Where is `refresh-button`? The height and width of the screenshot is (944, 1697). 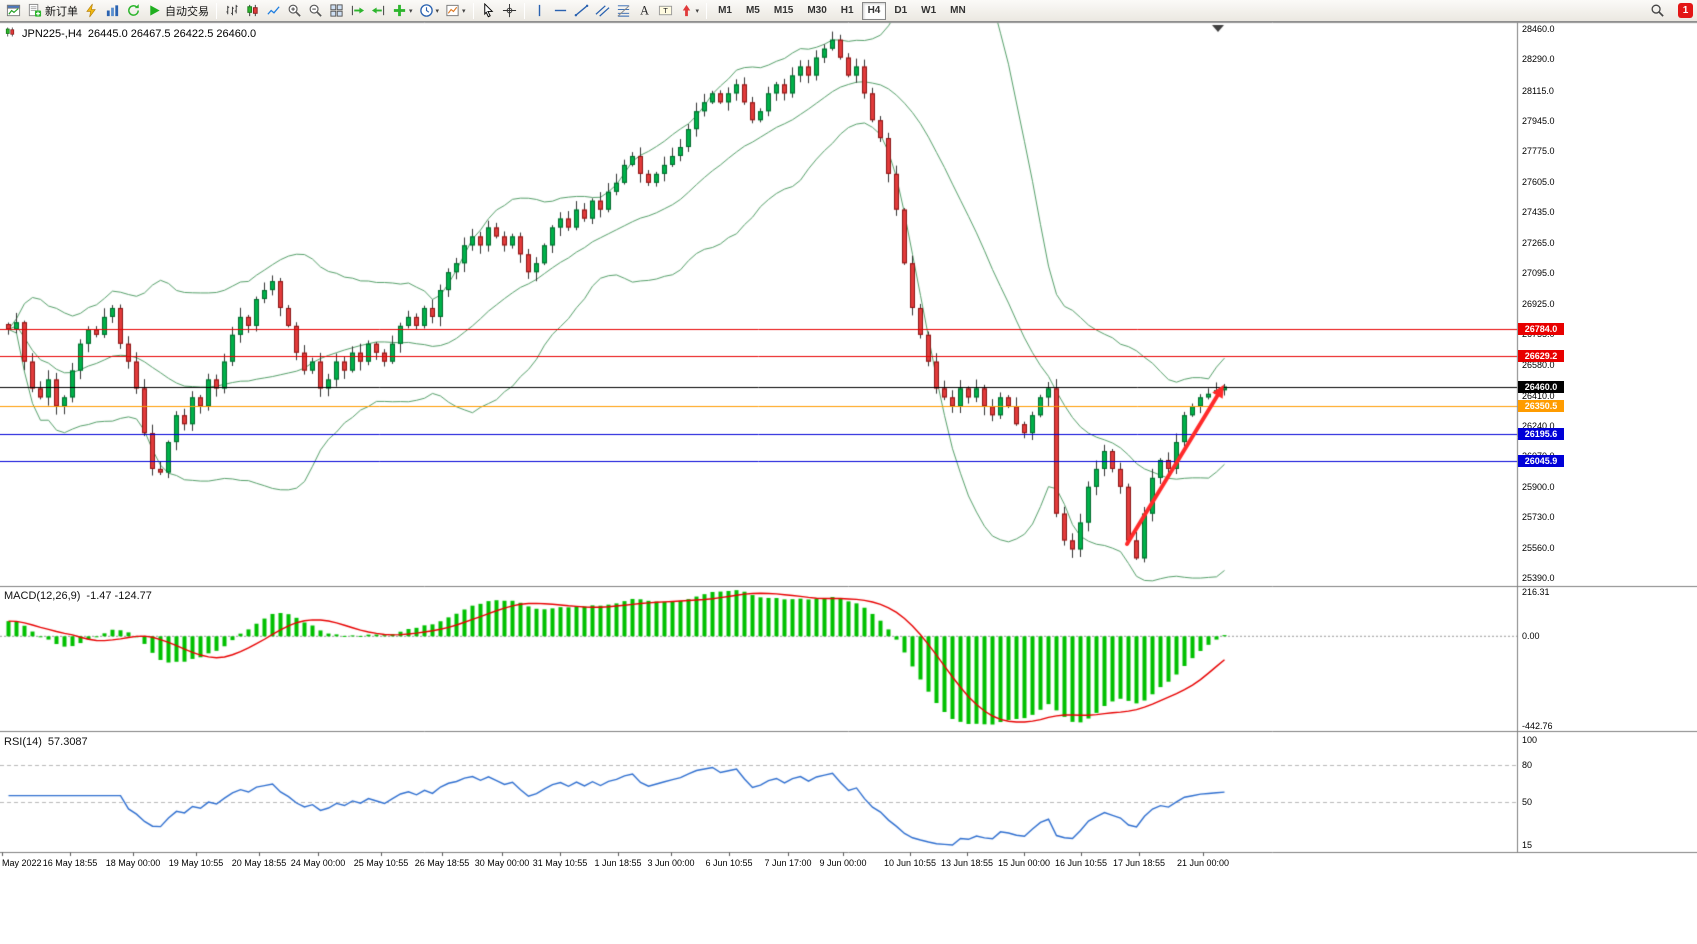
refresh-button is located at coordinates (133, 11).